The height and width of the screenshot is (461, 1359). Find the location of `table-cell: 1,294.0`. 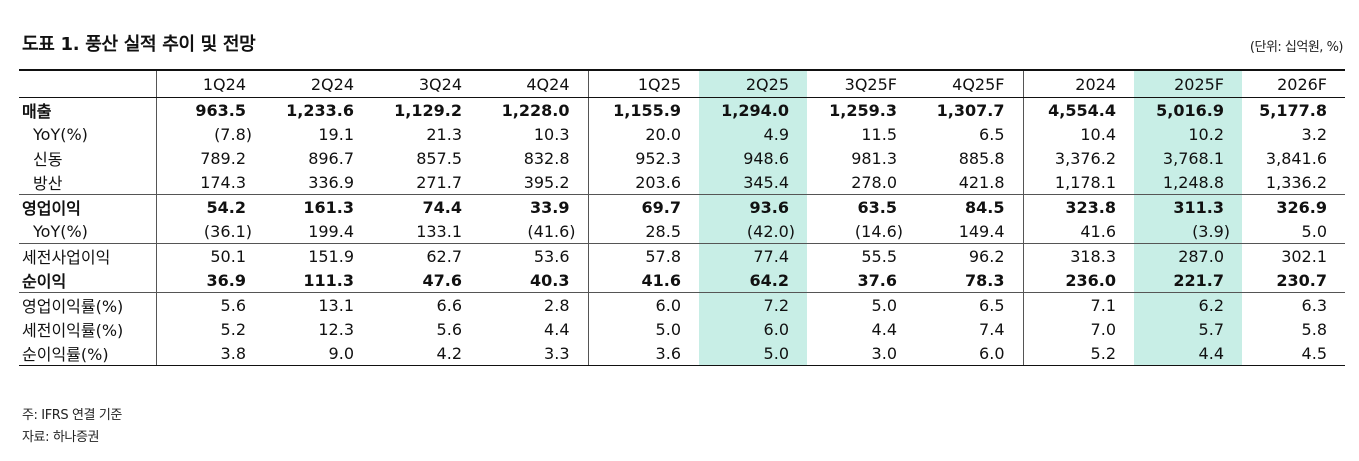

table-cell: 1,294.0 is located at coordinates (753, 109).